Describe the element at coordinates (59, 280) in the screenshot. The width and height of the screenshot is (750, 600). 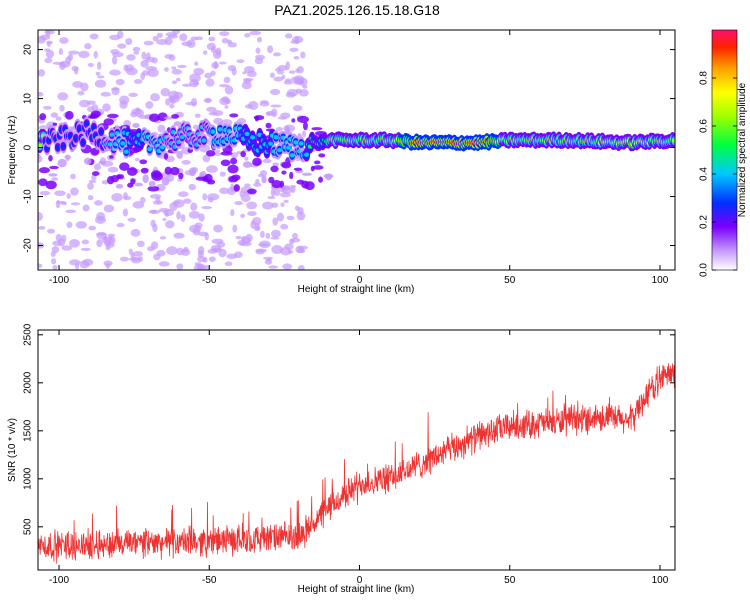
I see `spectrogram-x-tick-label: -100` at that location.